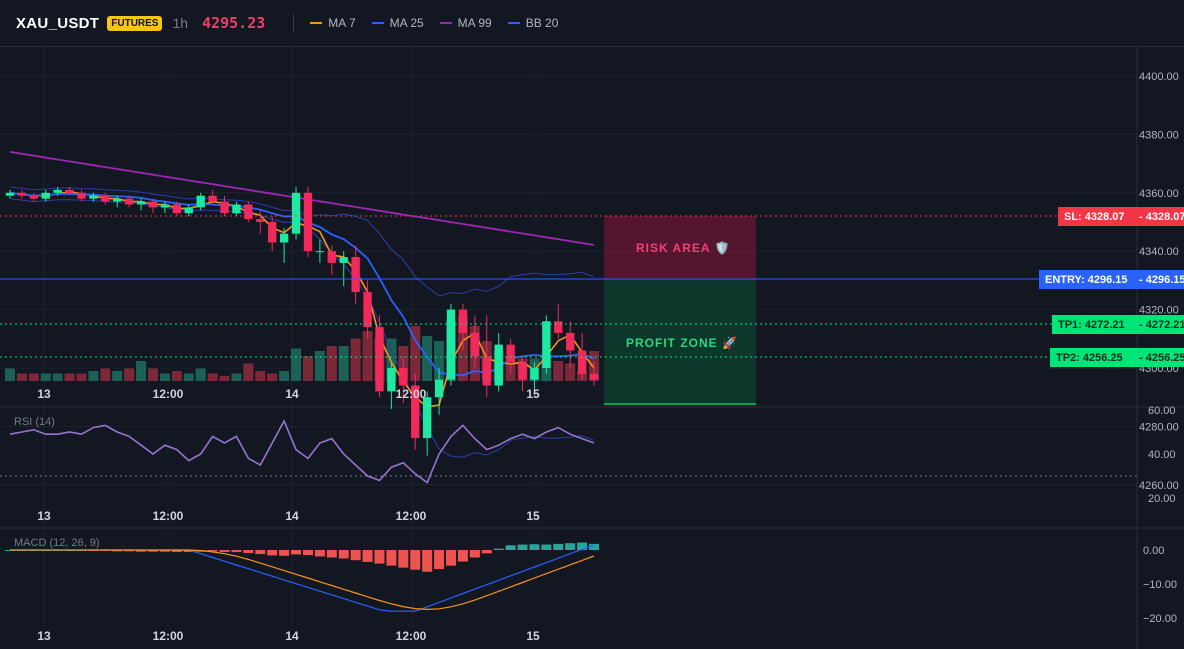 The image size is (1184, 649). Describe the element at coordinates (1162, 499) in the screenshot. I see `rsi-tick-label: 20.00` at that location.